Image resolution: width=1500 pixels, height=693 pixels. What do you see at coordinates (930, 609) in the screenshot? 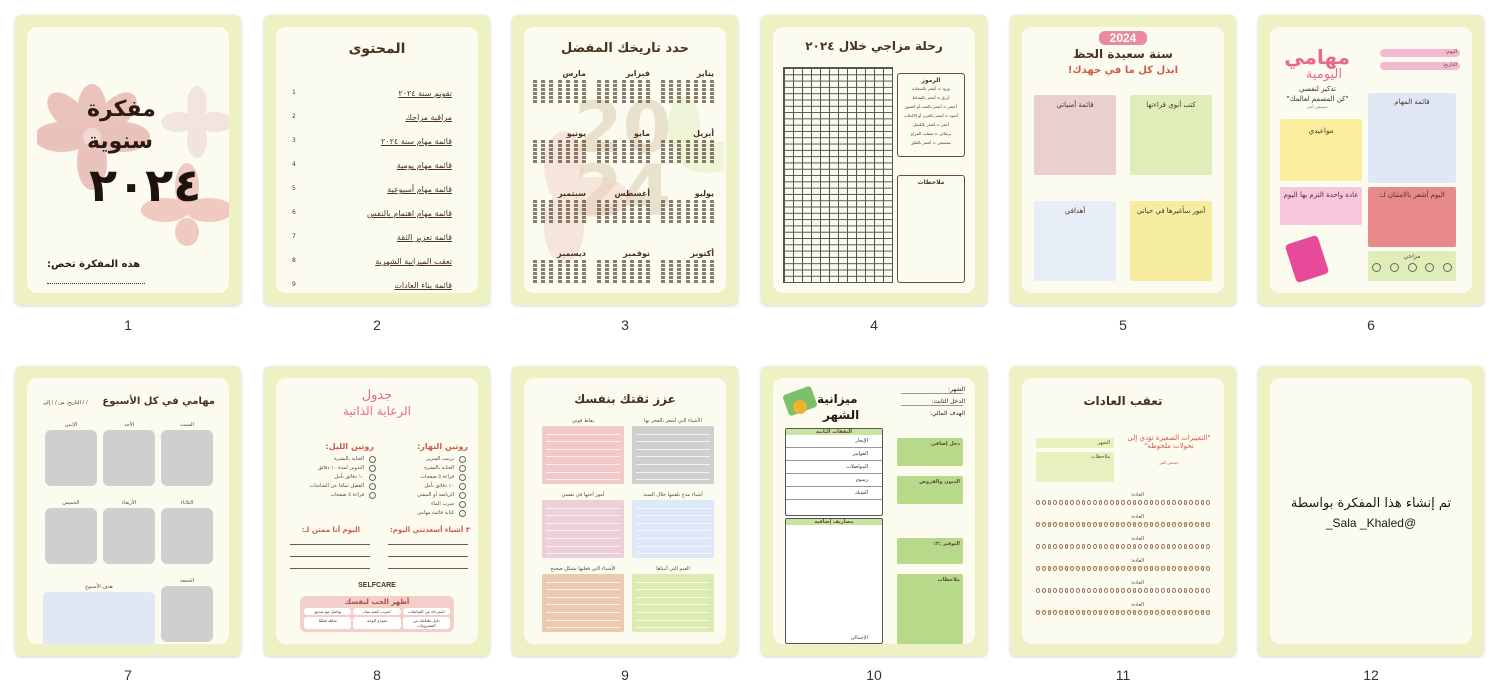
I see `budget-side-box: ملاحظات` at bounding box center [930, 609].